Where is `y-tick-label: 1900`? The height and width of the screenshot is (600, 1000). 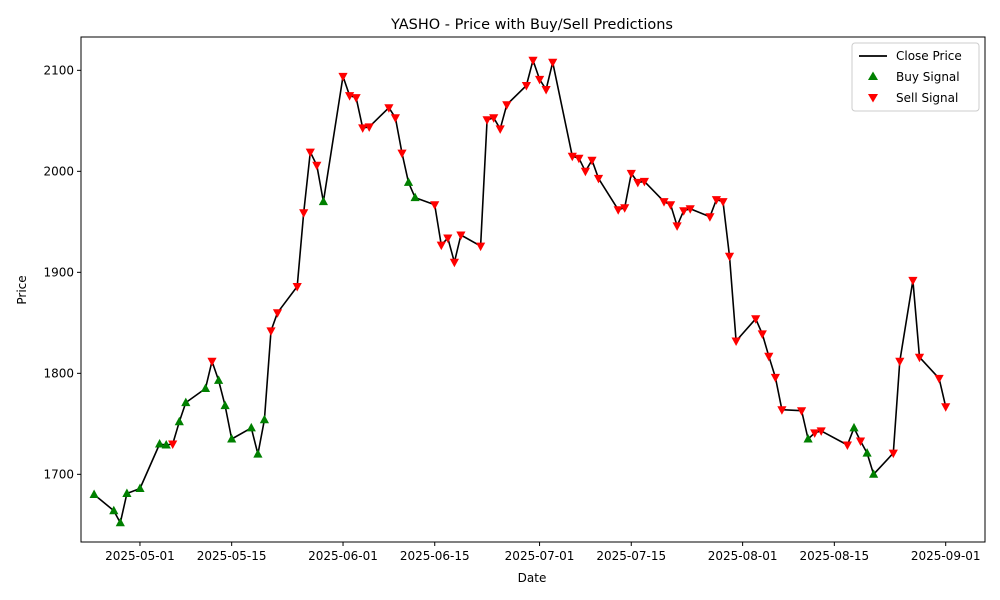 y-tick-label: 1900 is located at coordinates (58, 272).